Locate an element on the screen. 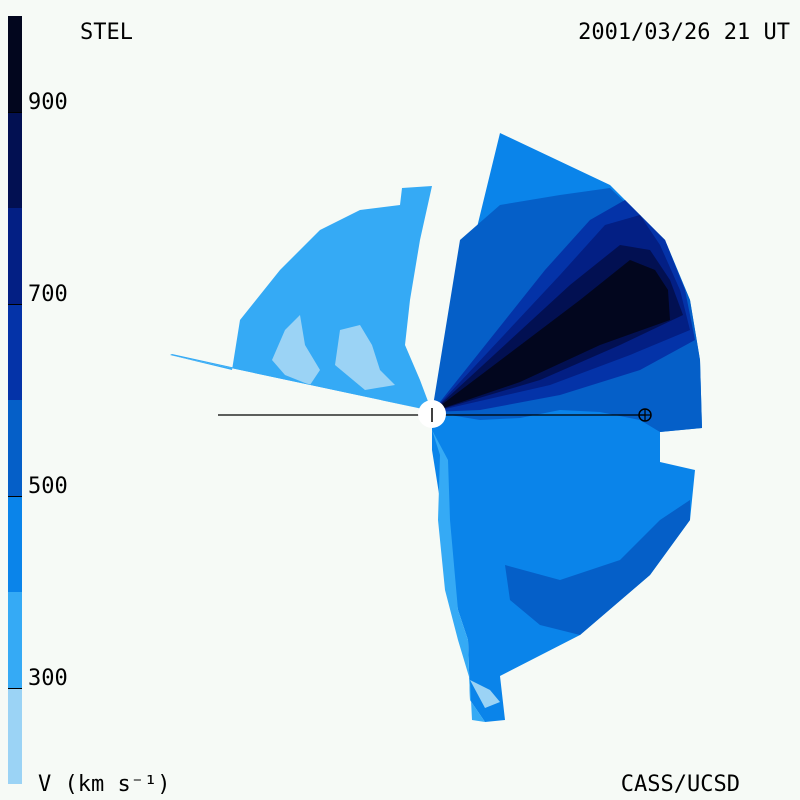 Image resolution: width=800 pixels, height=800 pixels. earth-icon is located at coordinates (645, 415).